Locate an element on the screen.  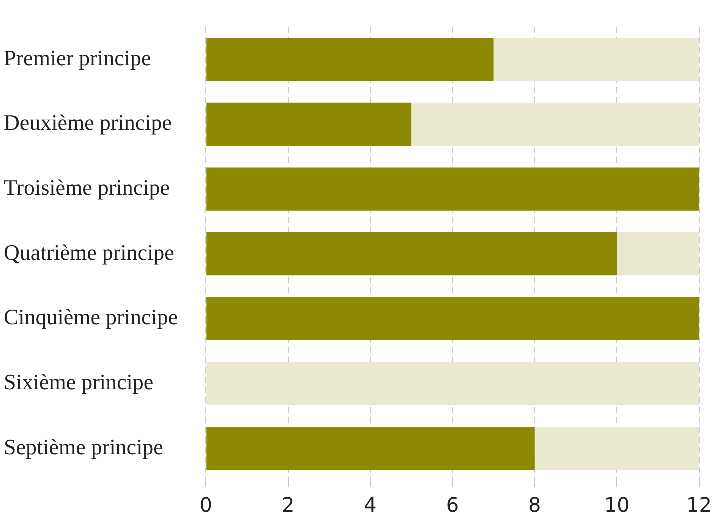
x-tick-label: 6 is located at coordinates (453, 505).